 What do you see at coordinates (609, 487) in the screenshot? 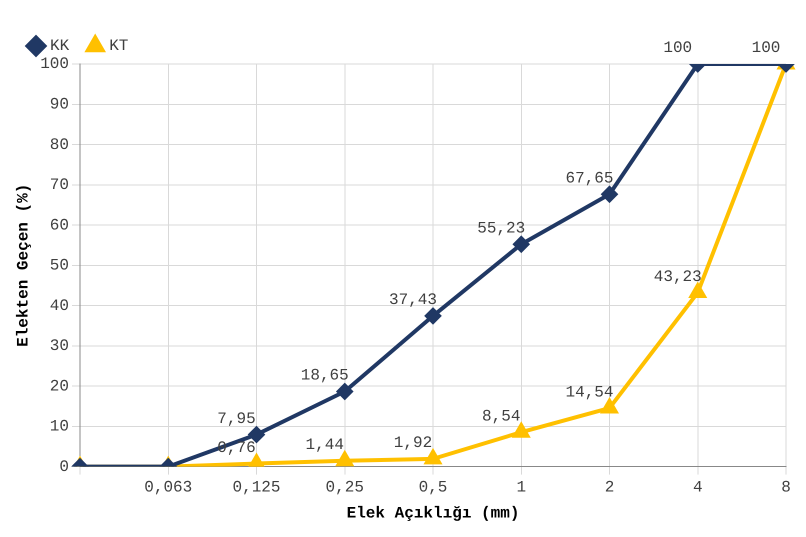
I see `x-tick-label: 2` at bounding box center [609, 487].